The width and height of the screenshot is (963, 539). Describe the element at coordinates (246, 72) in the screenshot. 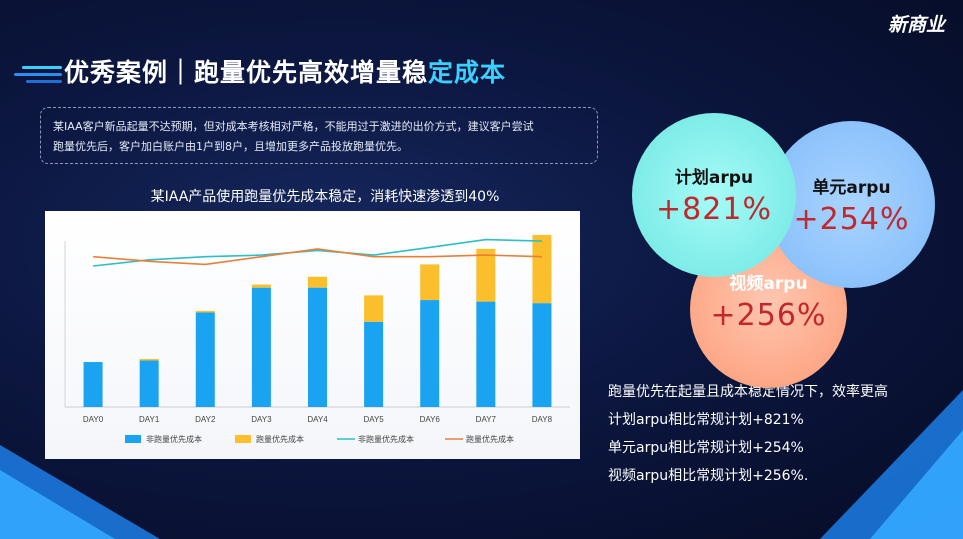

I see `title-main: 优秀案例｜跑量优先高效增量稳` at that location.